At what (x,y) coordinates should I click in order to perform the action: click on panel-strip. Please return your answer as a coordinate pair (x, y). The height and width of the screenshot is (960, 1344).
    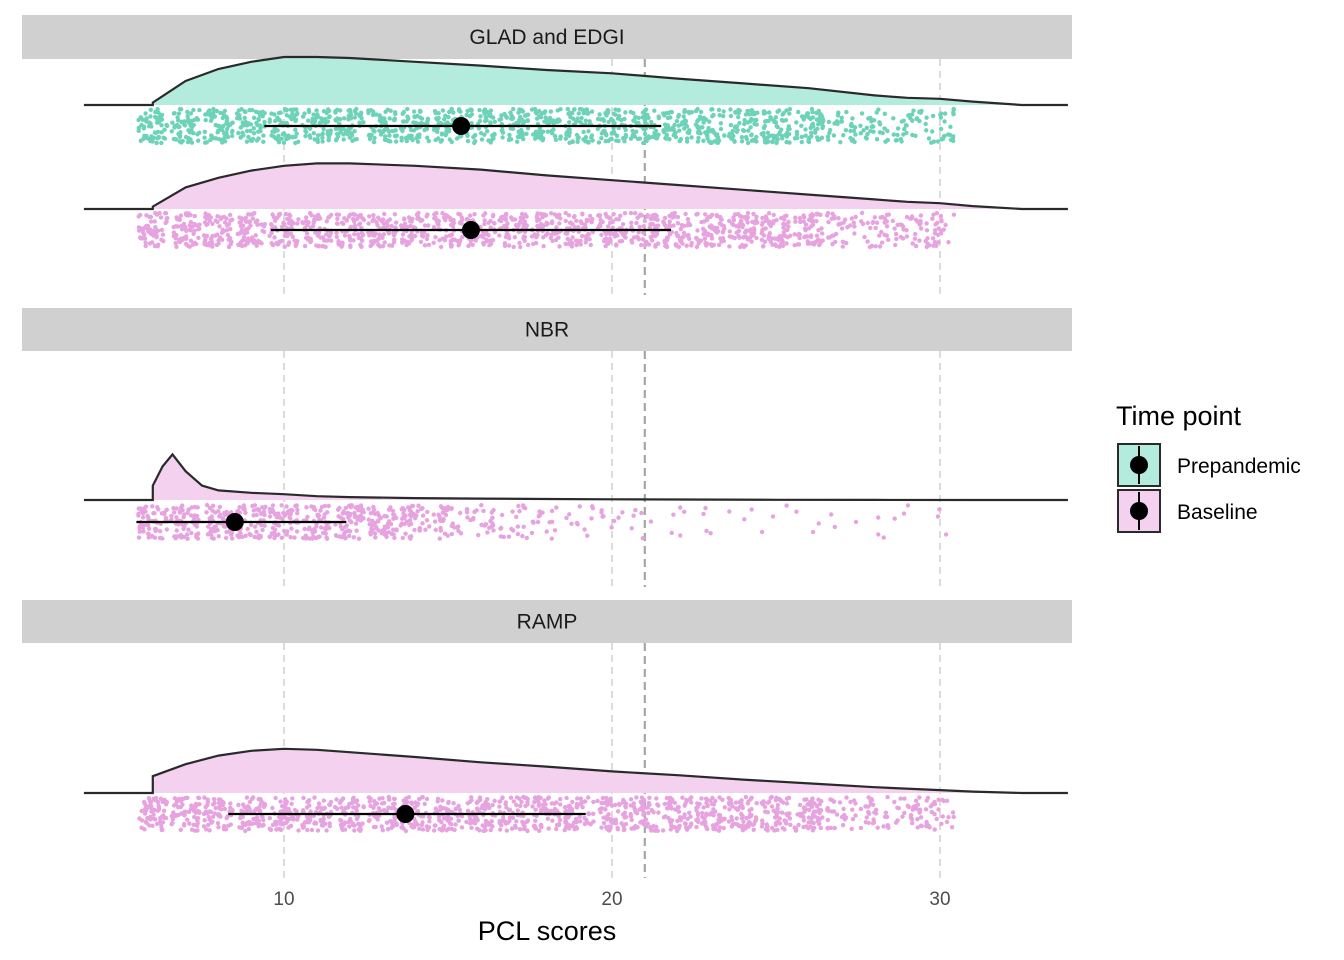
    Looking at the image, I should click on (547, 37).